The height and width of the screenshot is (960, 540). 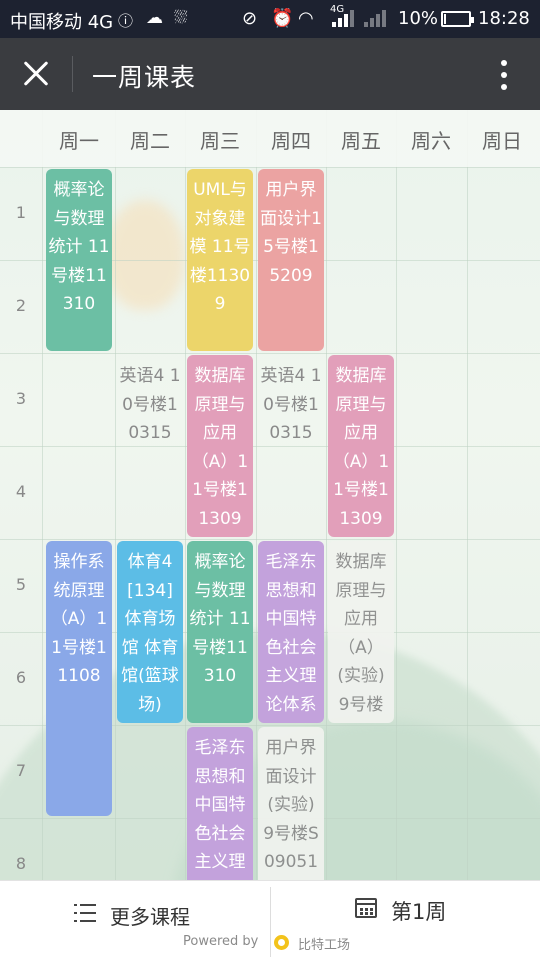 What do you see at coordinates (36, 74) in the screenshot?
I see `close-button` at bounding box center [36, 74].